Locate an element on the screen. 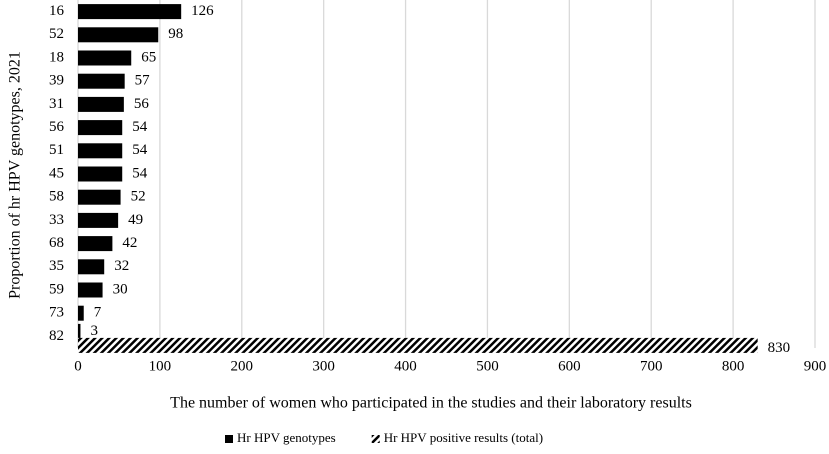 This screenshot has height=454, width=829. data-label: 57 is located at coordinates (143, 81).